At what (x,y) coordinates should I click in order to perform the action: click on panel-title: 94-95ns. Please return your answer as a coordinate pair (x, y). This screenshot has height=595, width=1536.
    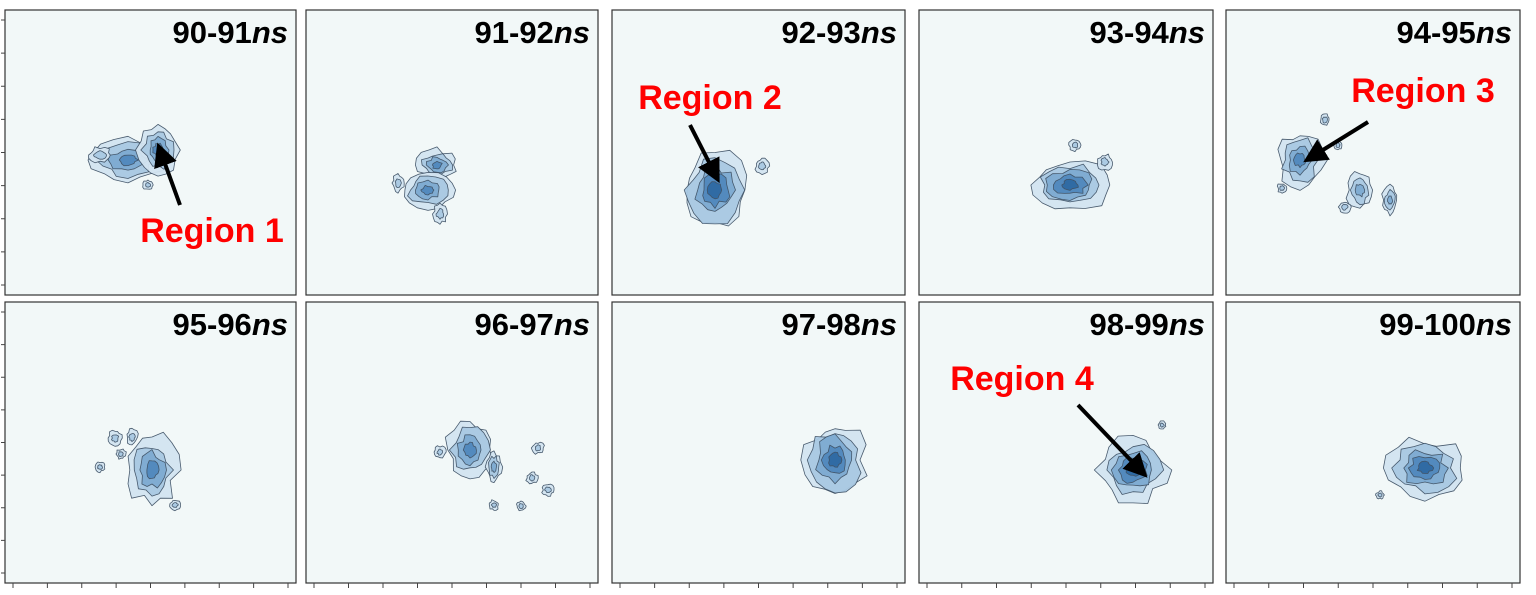
    Looking at the image, I should click on (1454, 32).